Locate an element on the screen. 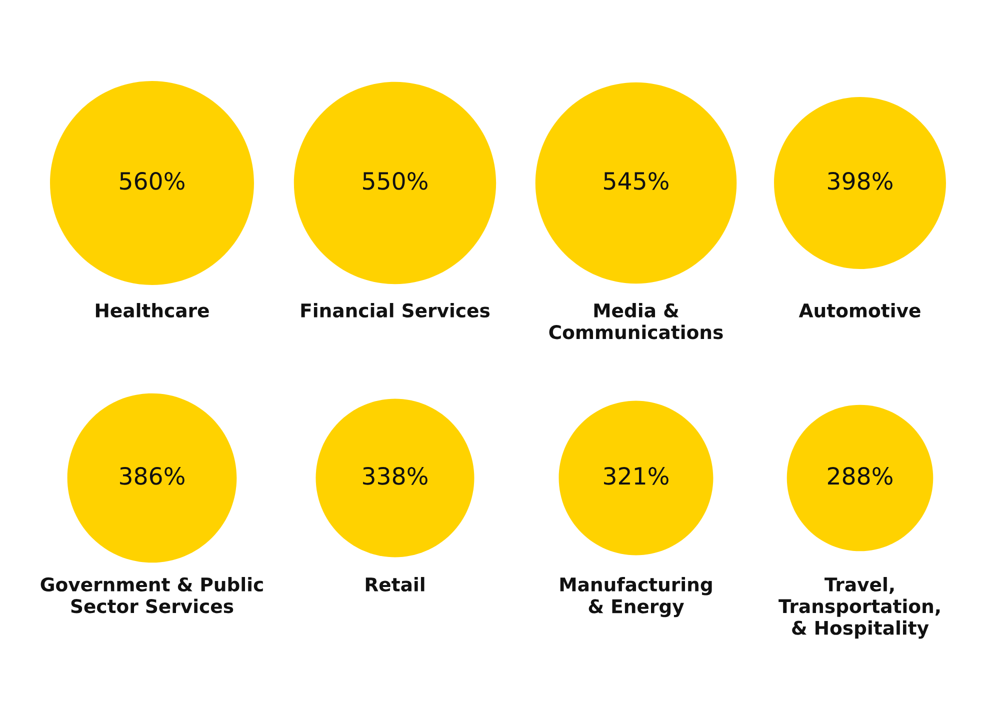  data-label: 398% is located at coordinates (860, 181).